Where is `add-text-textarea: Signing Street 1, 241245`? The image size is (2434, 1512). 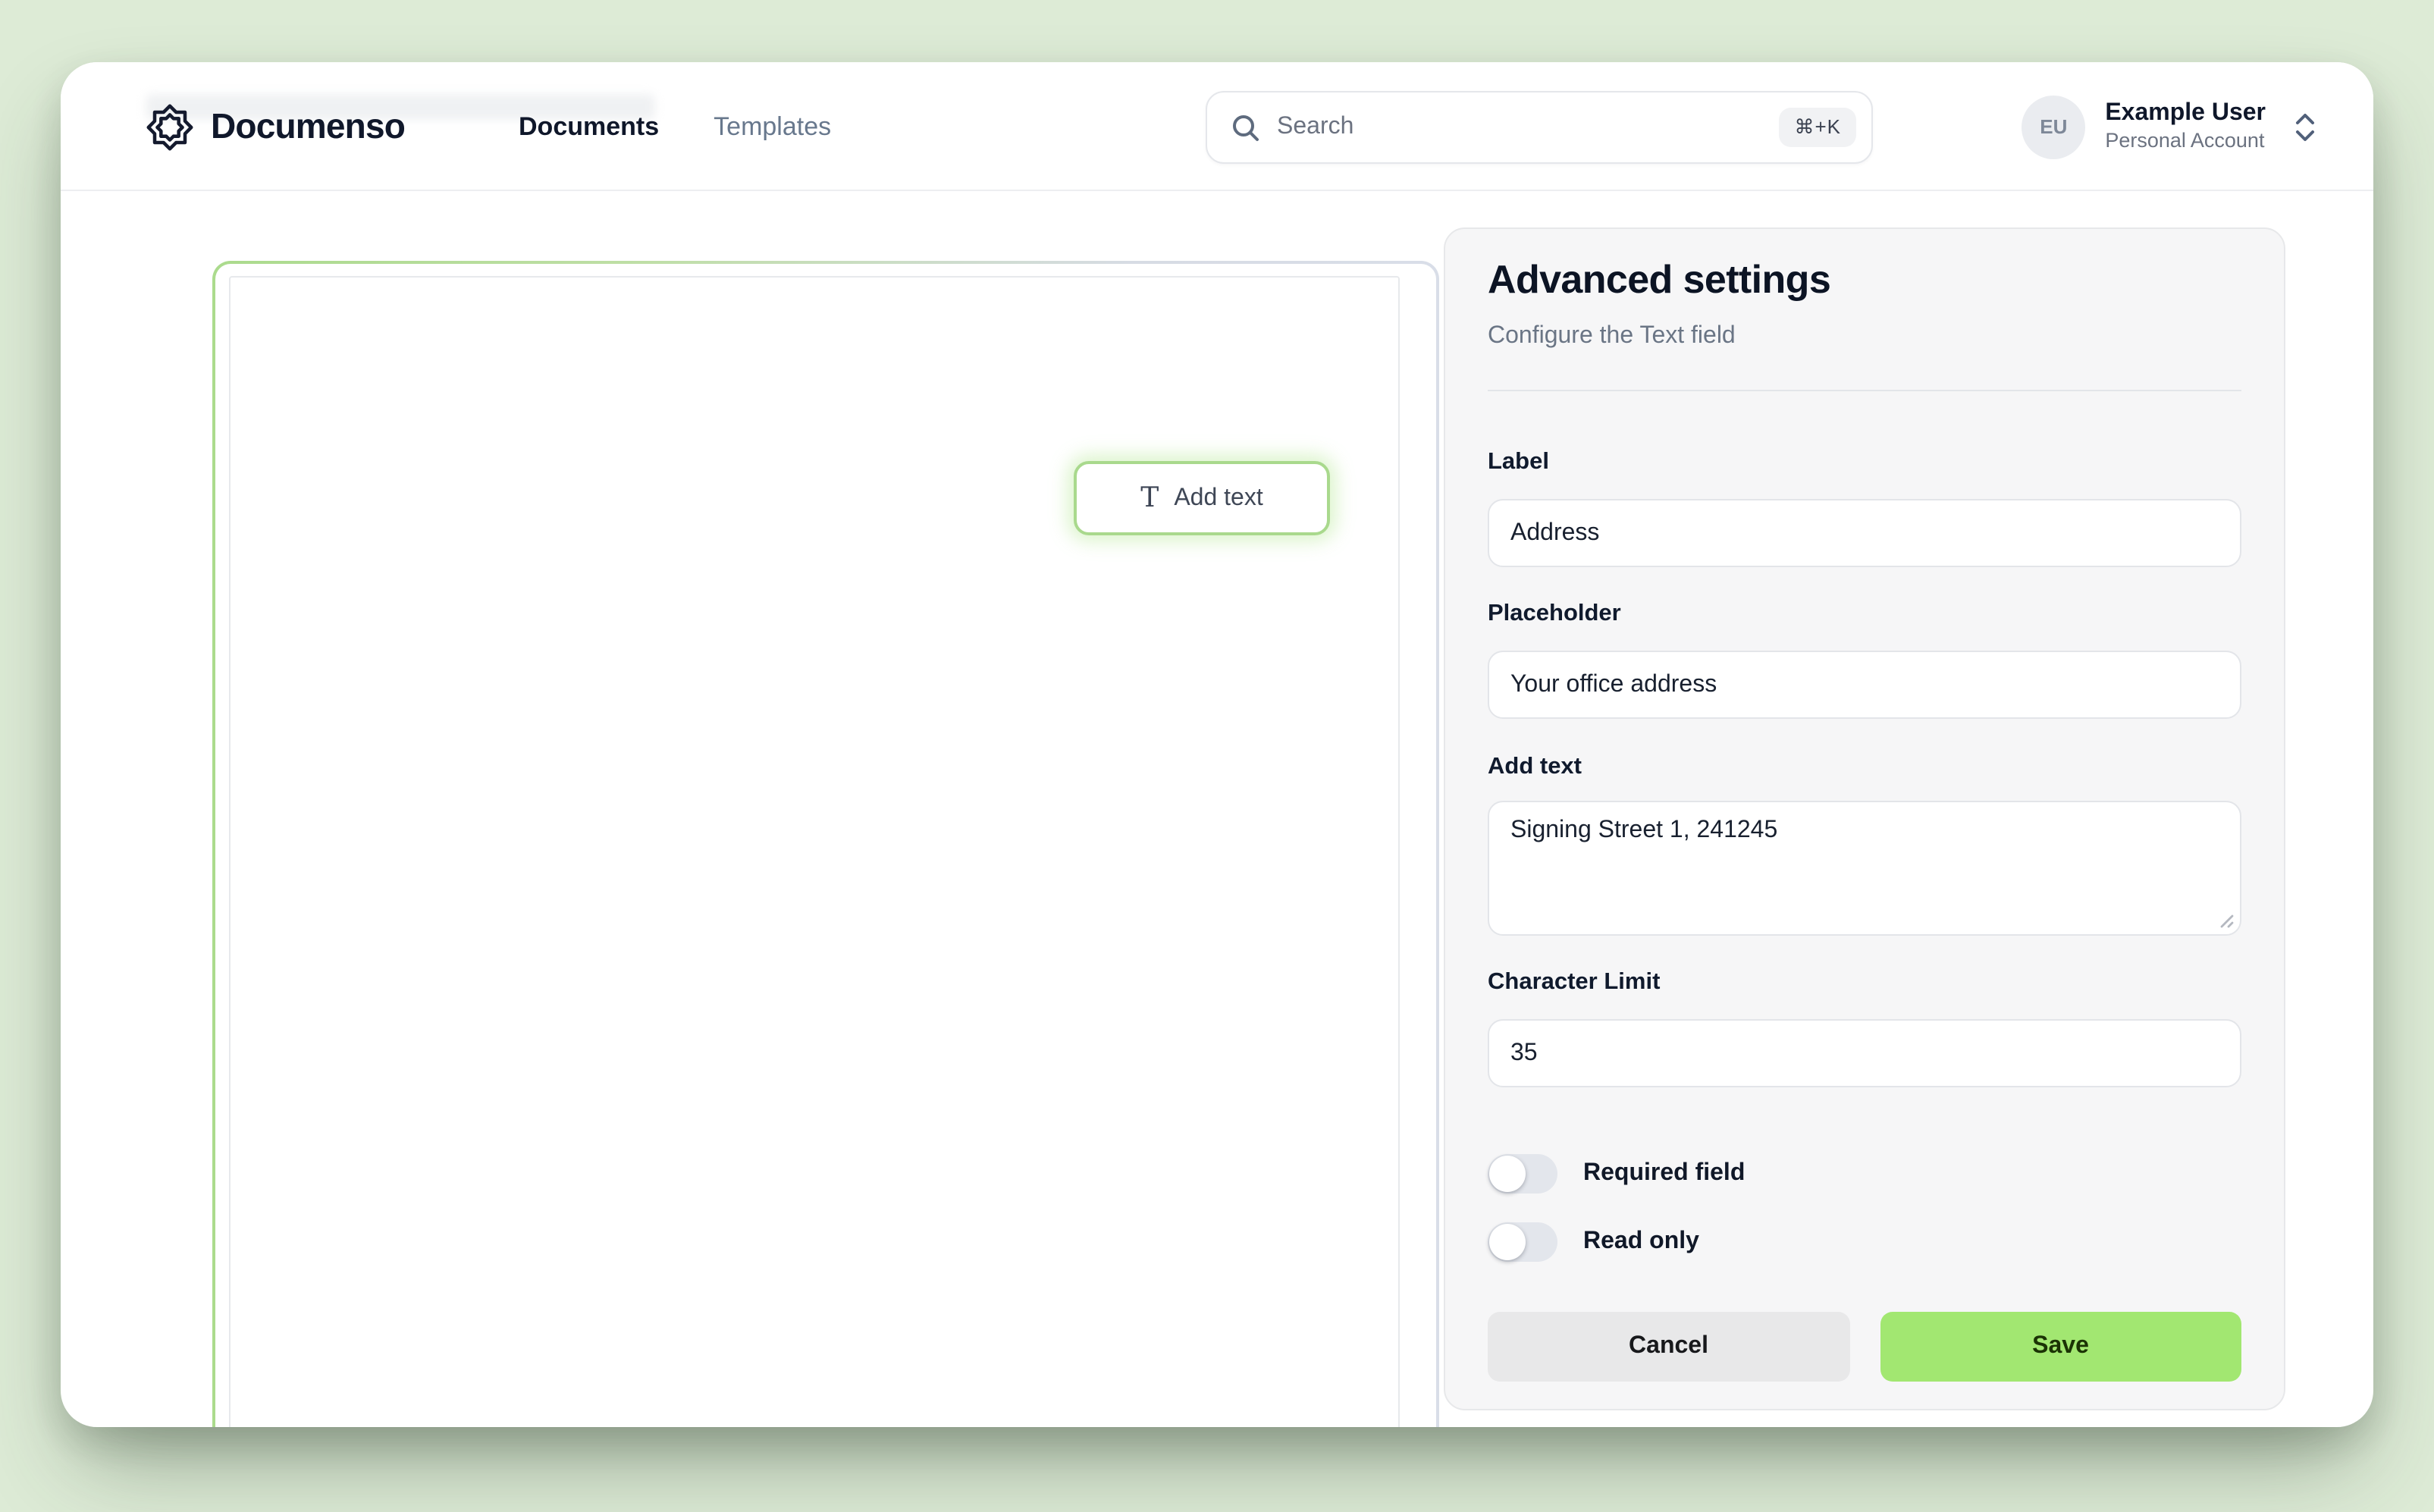 add-text-textarea: Signing Street 1, 241245 is located at coordinates (1864, 868).